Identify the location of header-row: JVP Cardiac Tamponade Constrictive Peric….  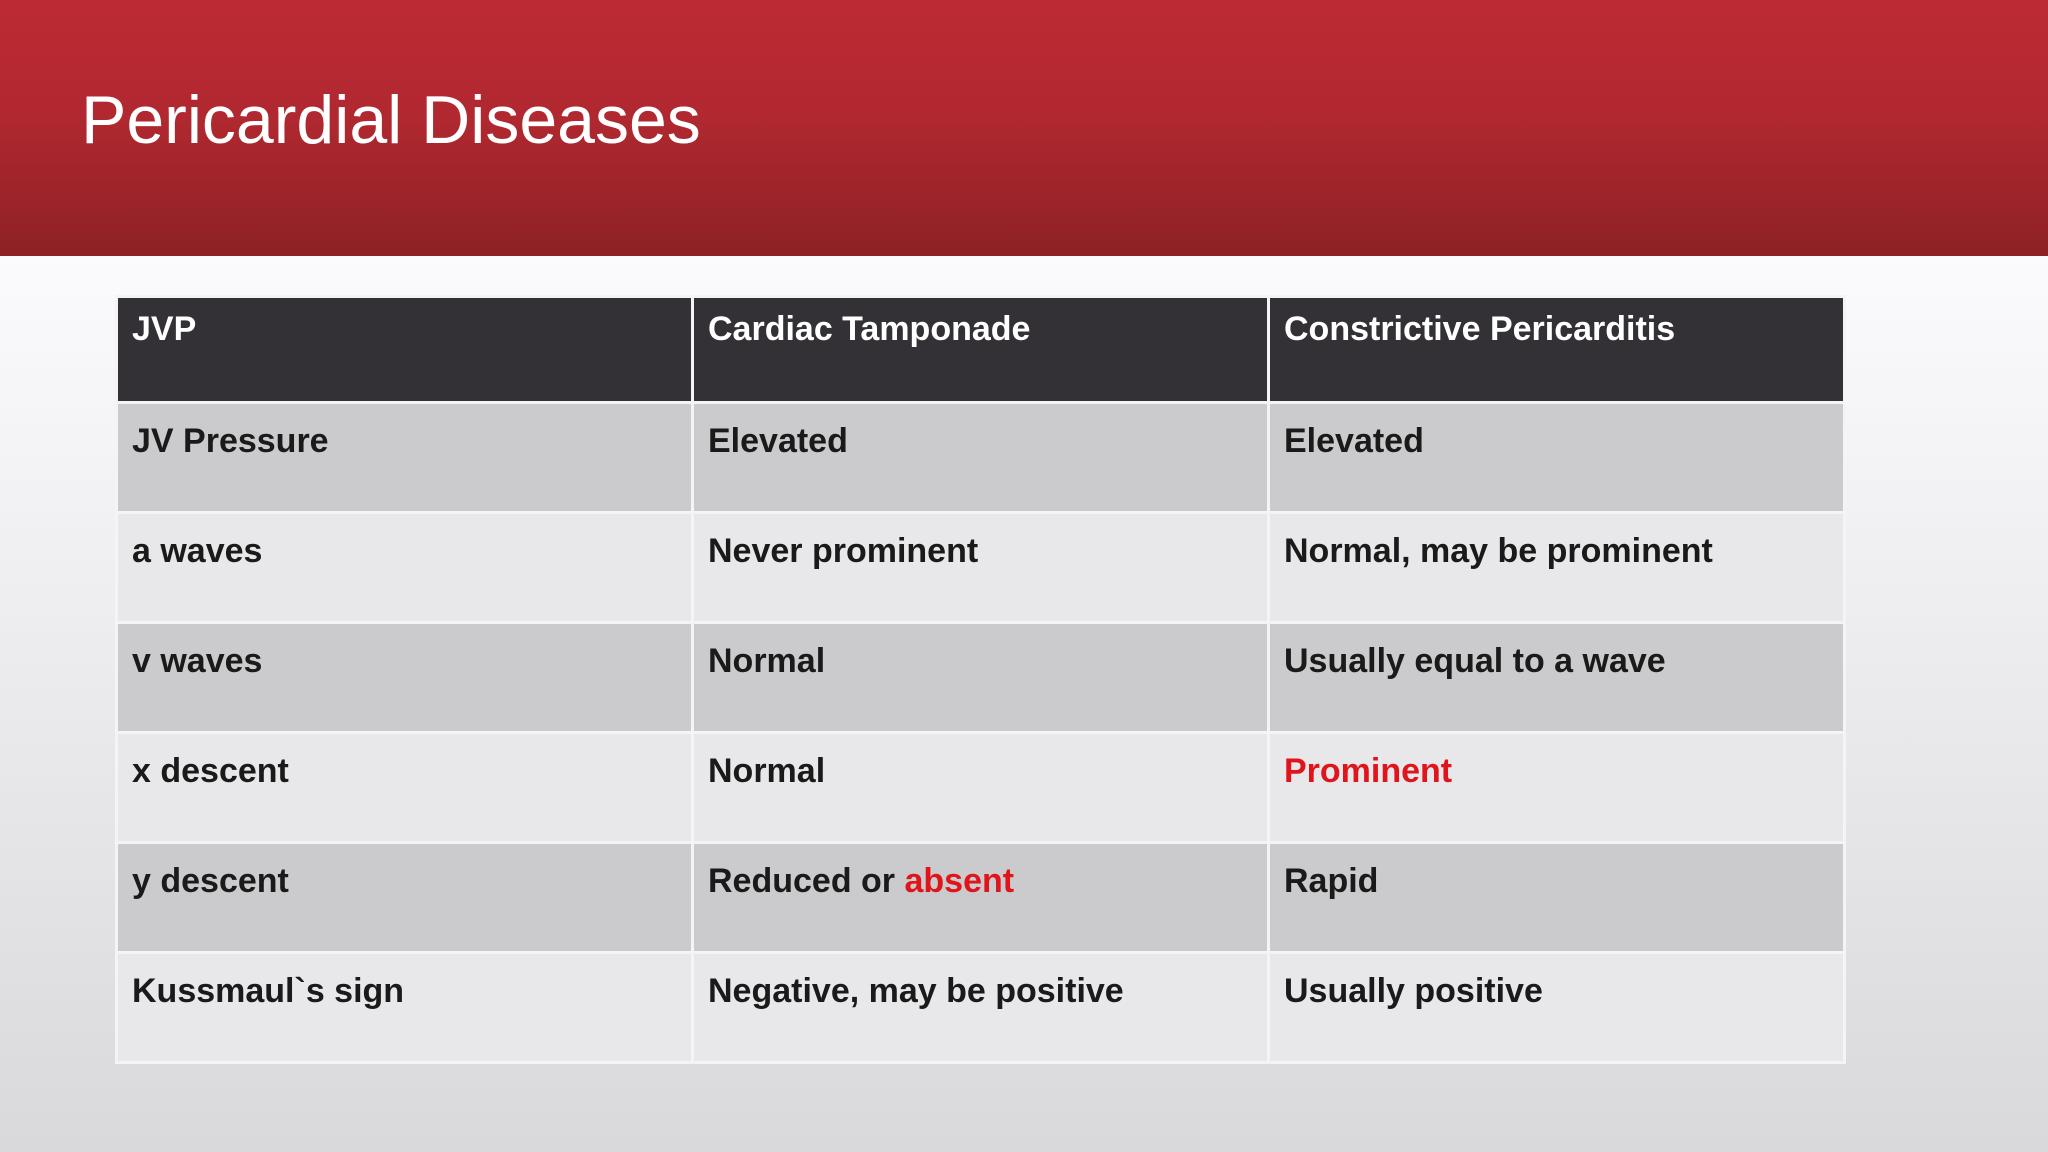
(980, 349).